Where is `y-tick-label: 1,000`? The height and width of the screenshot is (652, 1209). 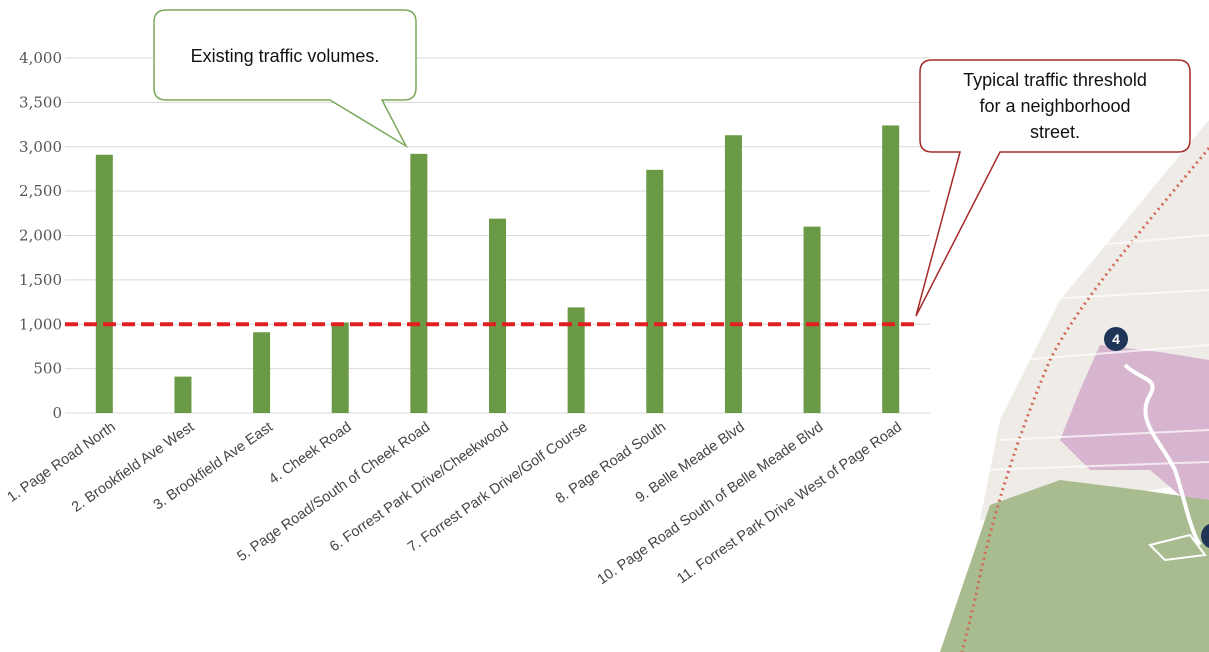
y-tick-label: 1,000 is located at coordinates (40, 324).